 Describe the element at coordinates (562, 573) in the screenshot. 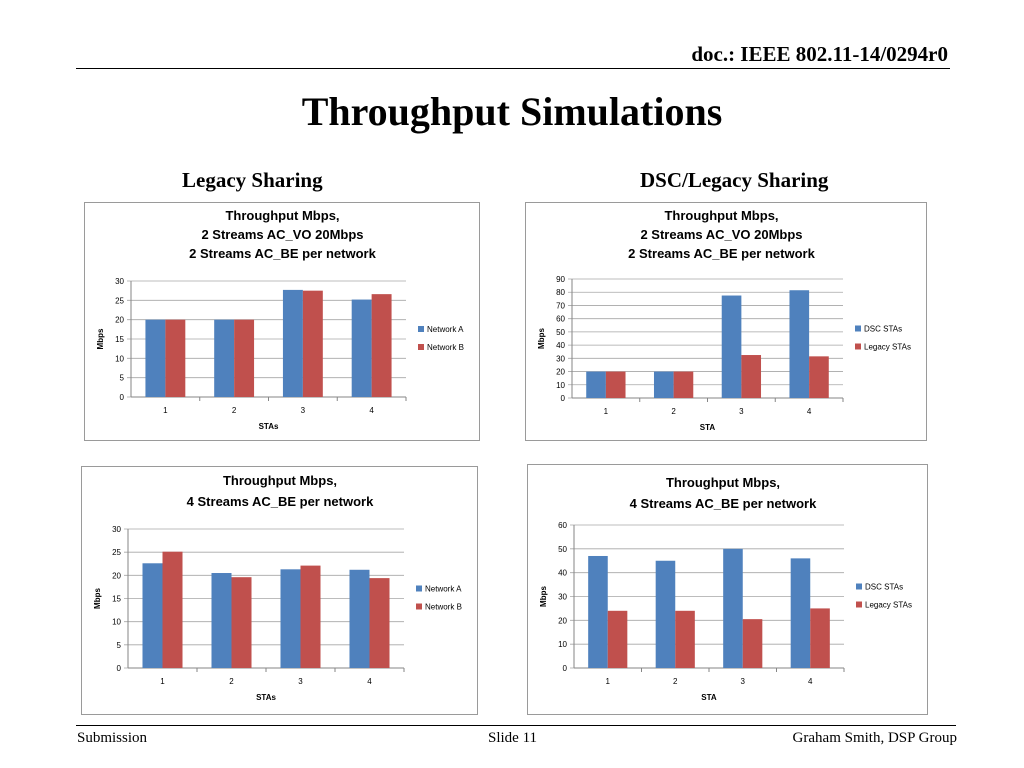

I see `y-tick-label: 40` at that location.